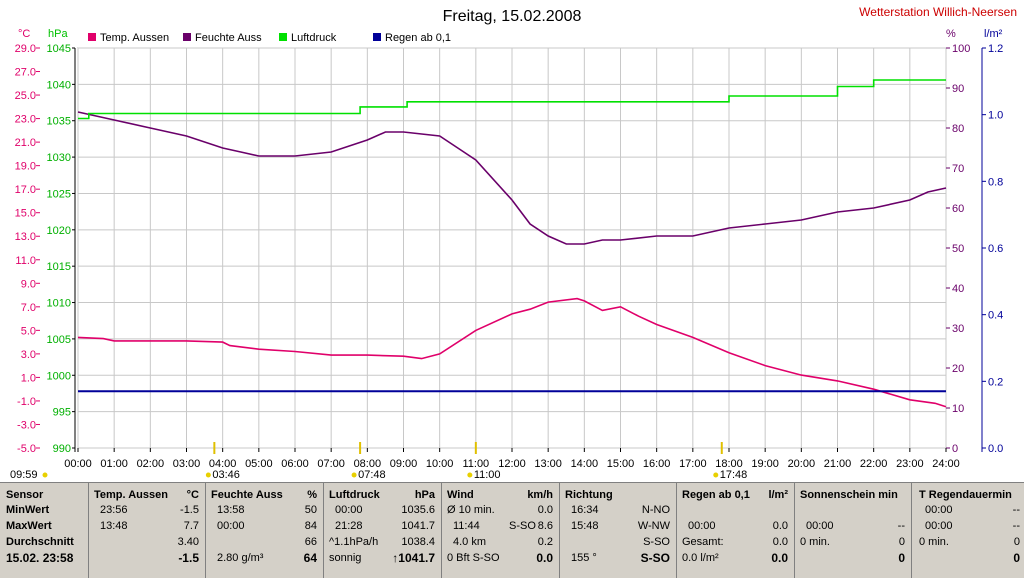 The width and height of the screenshot is (1024, 578). I want to click on time-markers: 09:59 03:46 07:48 11:00 17:48, so click(378, 461).